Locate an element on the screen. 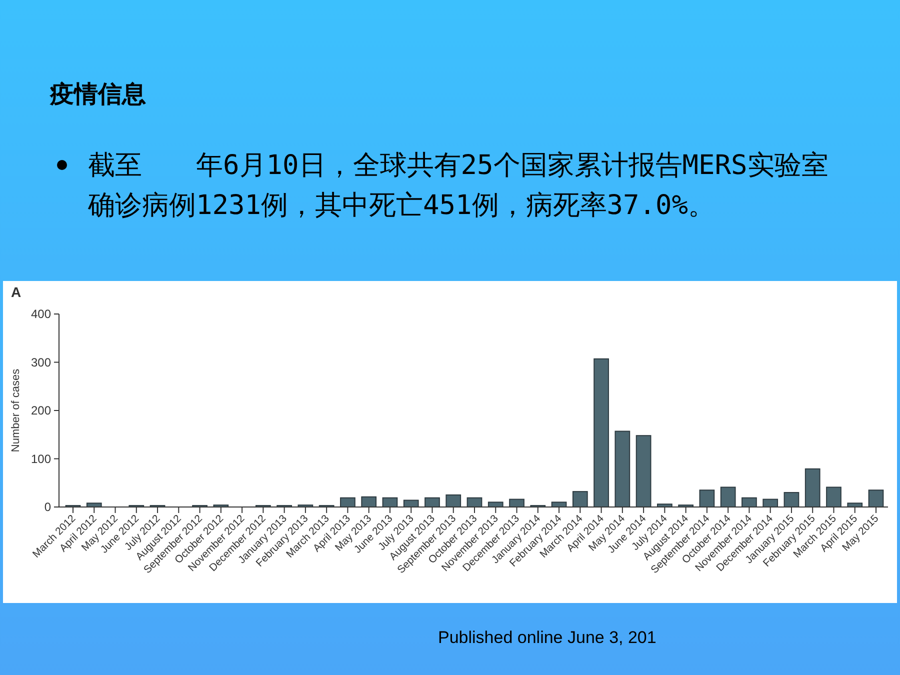 The image size is (900, 675). text: A is located at coordinates (16, 292).